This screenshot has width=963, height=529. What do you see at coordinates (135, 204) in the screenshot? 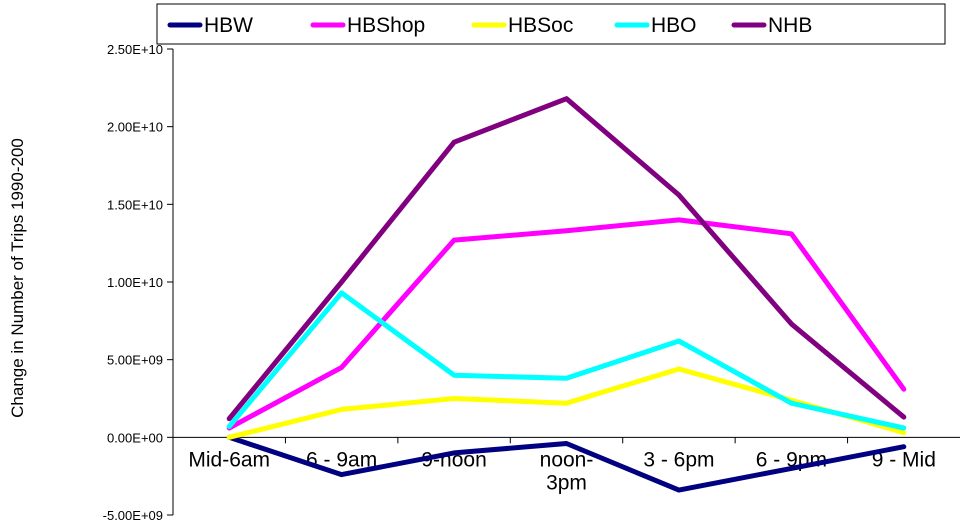
I see `y-tick-label: 1.50E+10` at bounding box center [135, 204].